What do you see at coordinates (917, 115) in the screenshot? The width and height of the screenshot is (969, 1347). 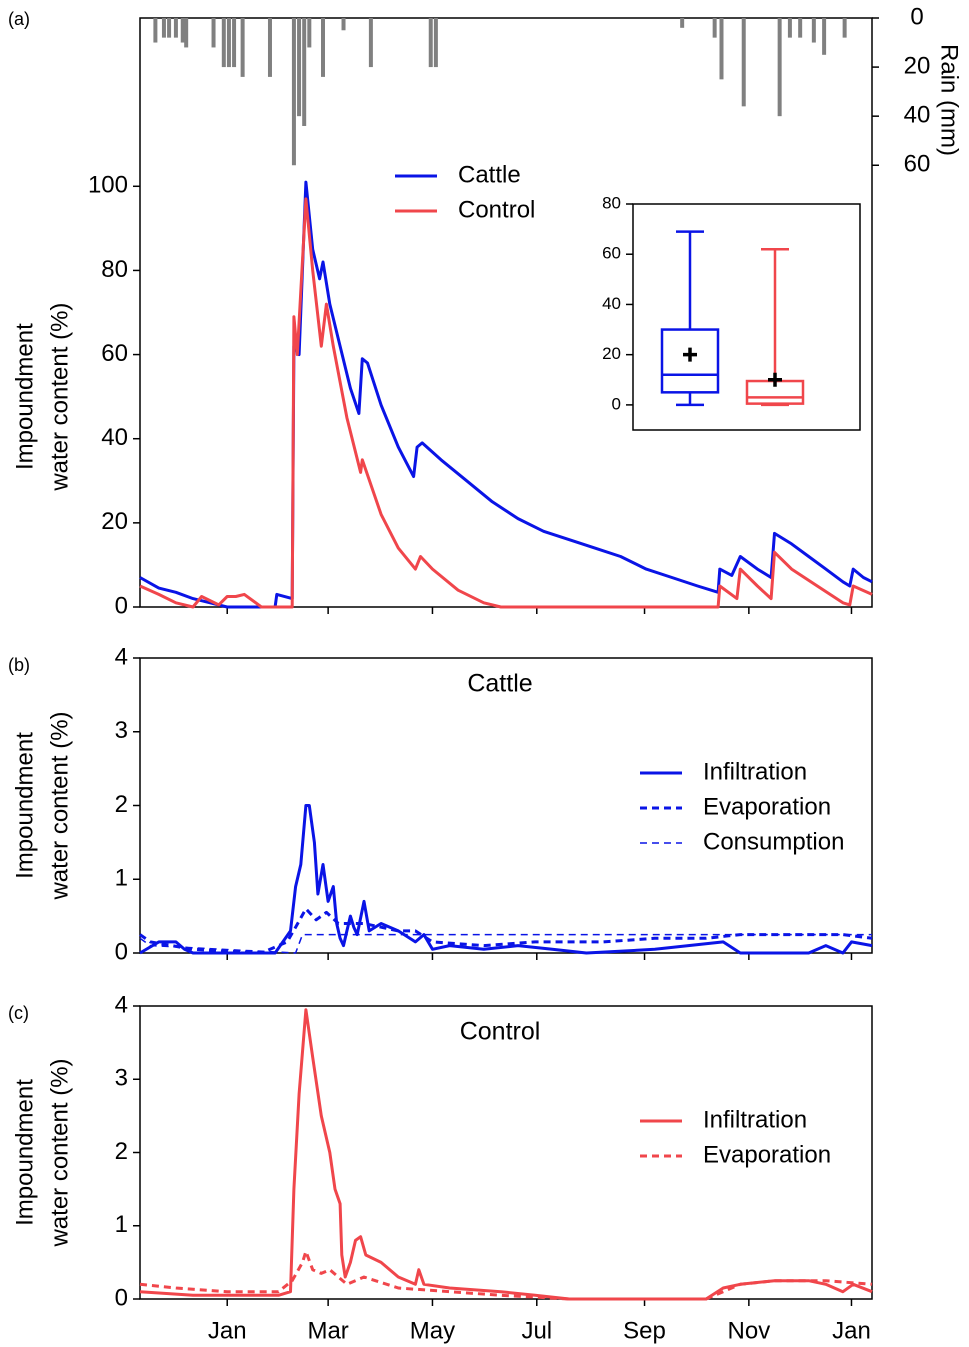 I see `y2-tick-label: 40` at bounding box center [917, 115].